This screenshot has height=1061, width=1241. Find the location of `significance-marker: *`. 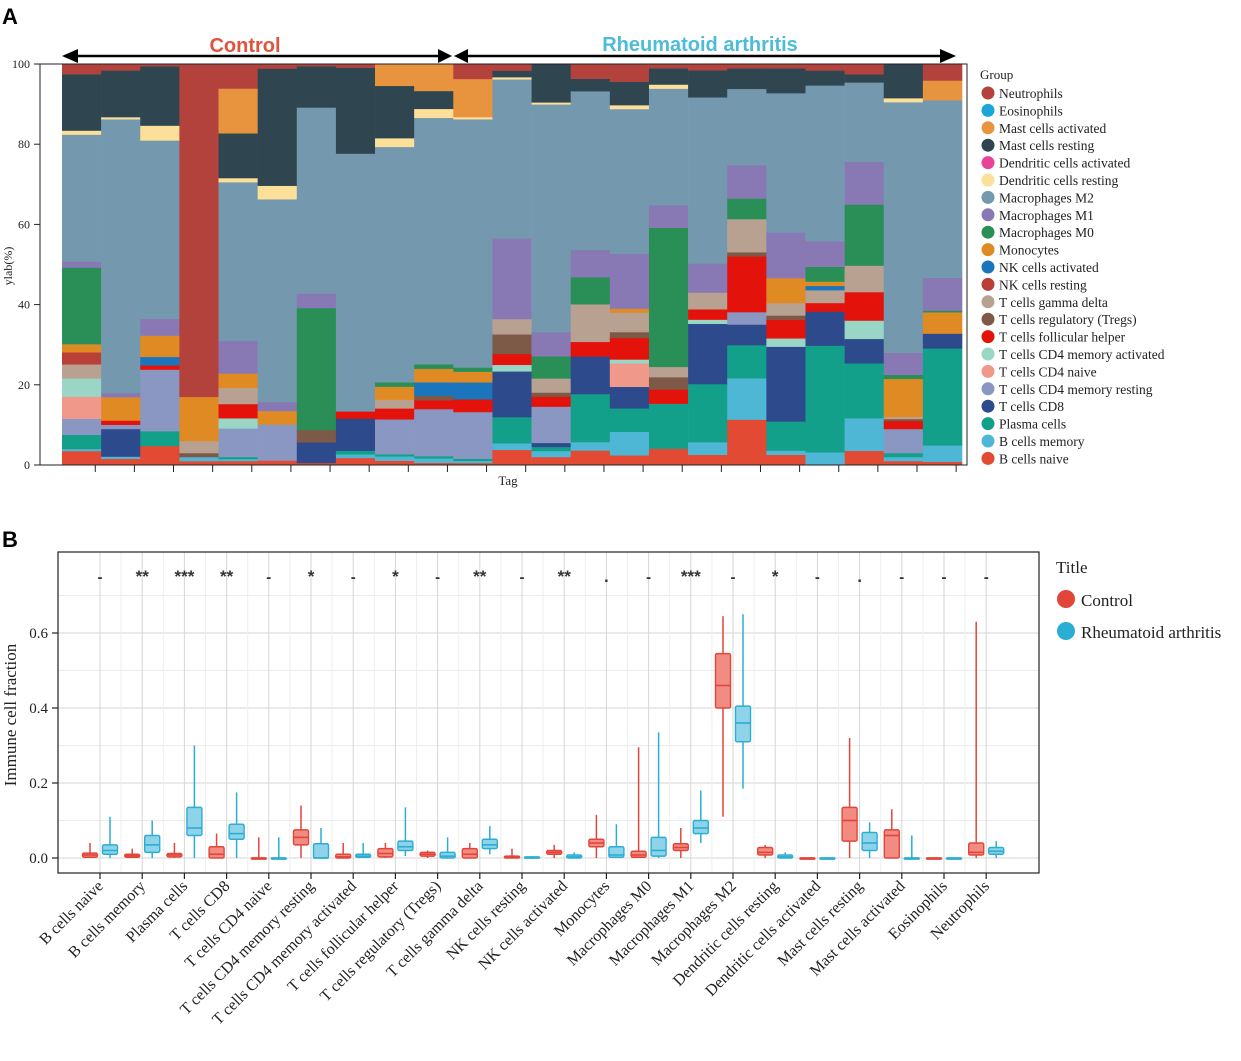

significance-marker: * is located at coordinates (311, 576).